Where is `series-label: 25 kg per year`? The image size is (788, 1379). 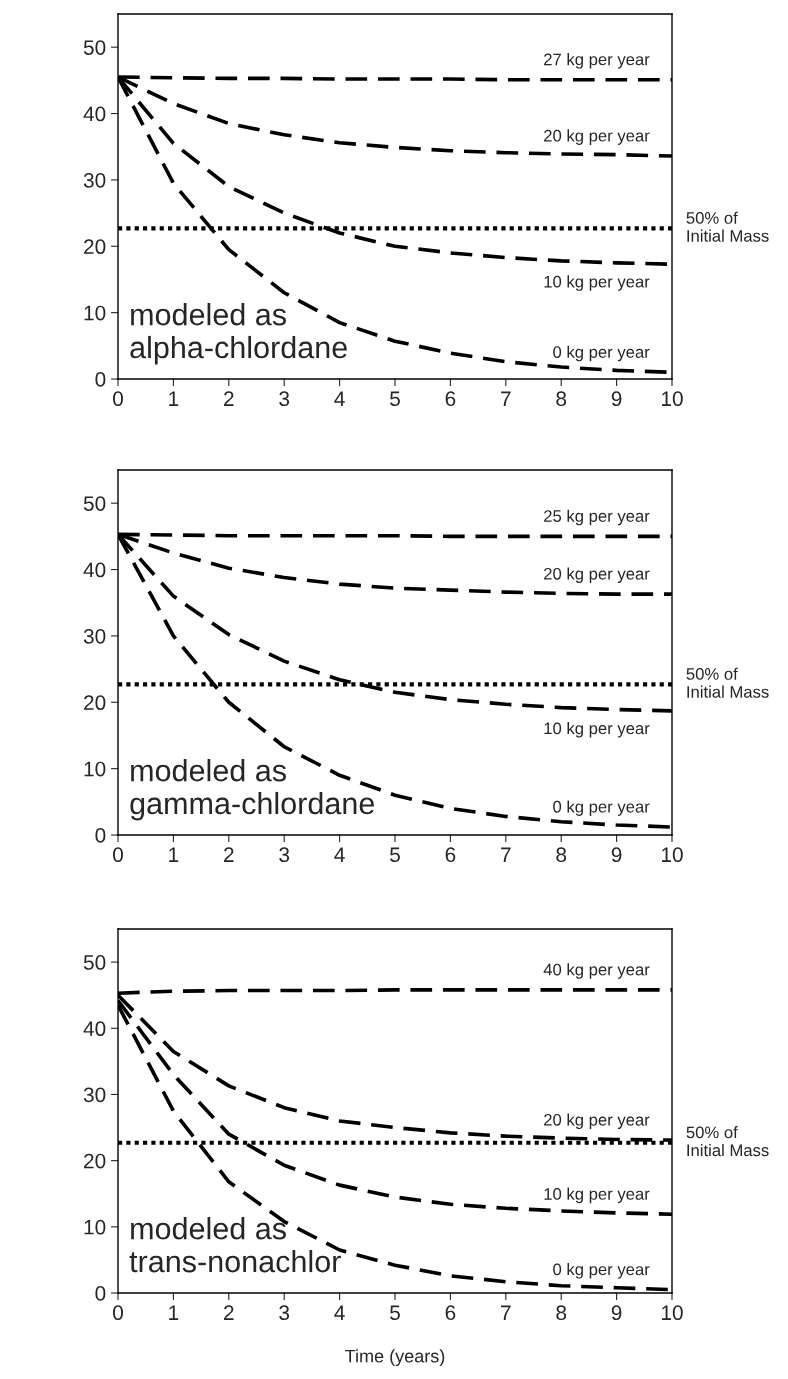
series-label: 25 kg per year is located at coordinates (597, 517).